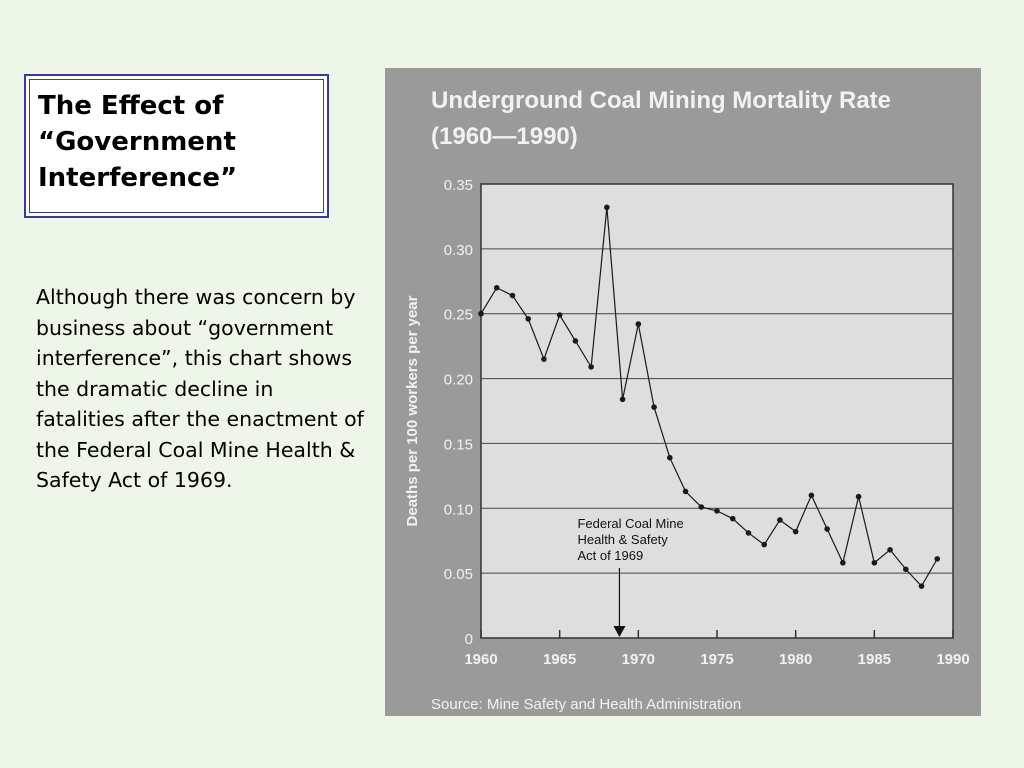  What do you see at coordinates (638, 659) in the screenshot?
I see `x-tick-label: 1970` at bounding box center [638, 659].